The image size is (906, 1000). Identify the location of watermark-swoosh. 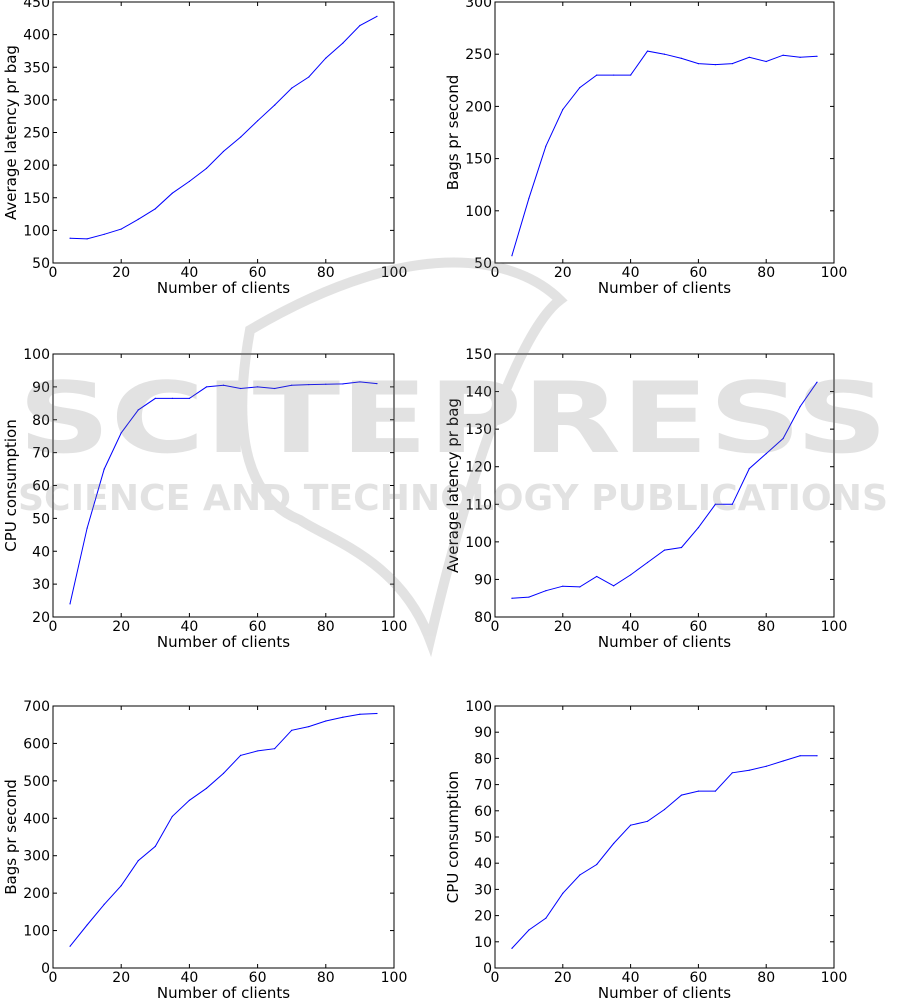
(402, 457).